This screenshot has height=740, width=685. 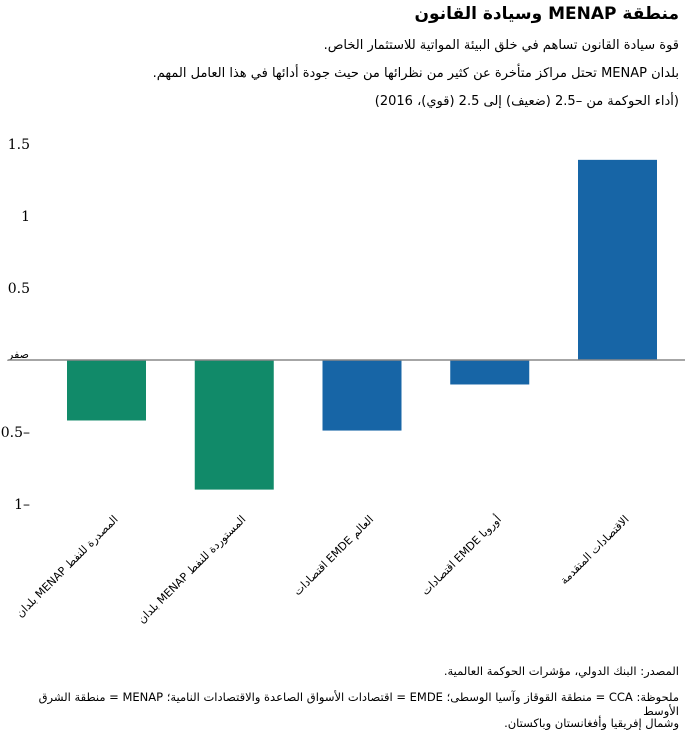 What do you see at coordinates (333, 555) in the screenshot?
I see `x-tick-label: اقتصادات EMDE العالم` at bounding box center [333, 555].